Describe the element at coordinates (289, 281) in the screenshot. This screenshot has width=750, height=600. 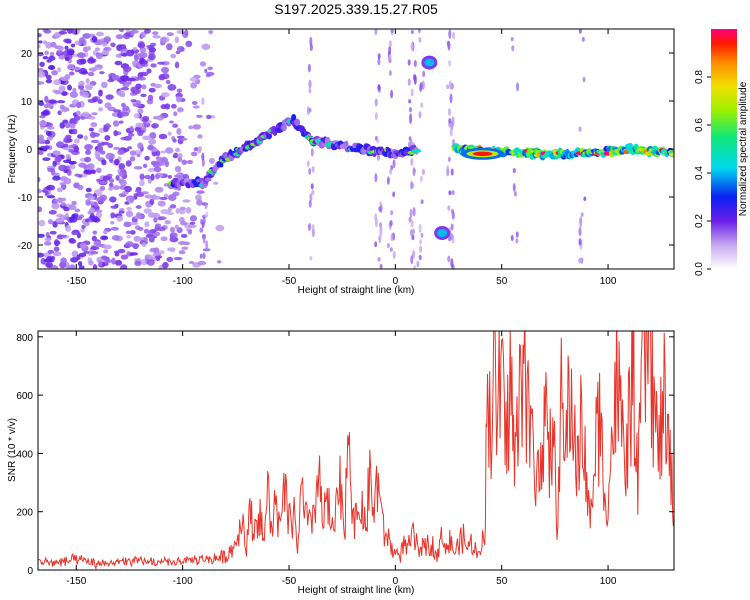
I see `spectrogram-x-tick-label: -50` at that location.